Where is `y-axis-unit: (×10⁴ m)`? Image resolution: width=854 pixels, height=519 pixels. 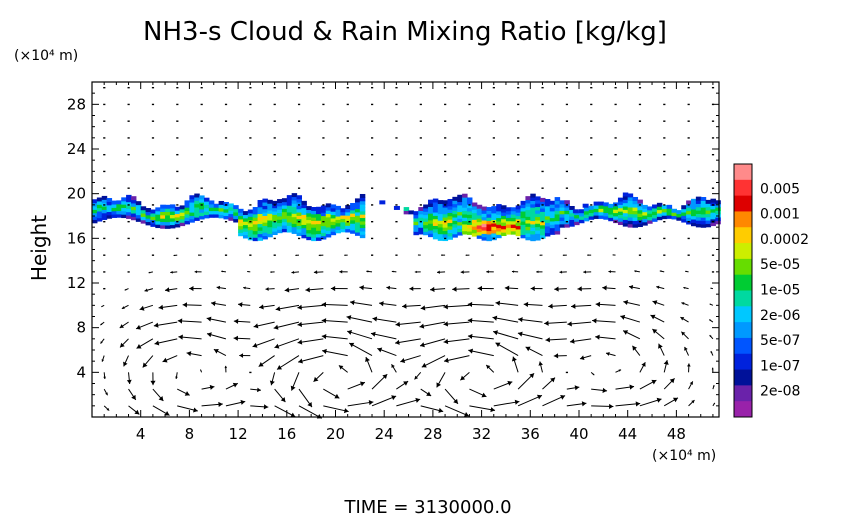
y-axis-unit: (×10⁴ m) is located at coordinates (46, 56).